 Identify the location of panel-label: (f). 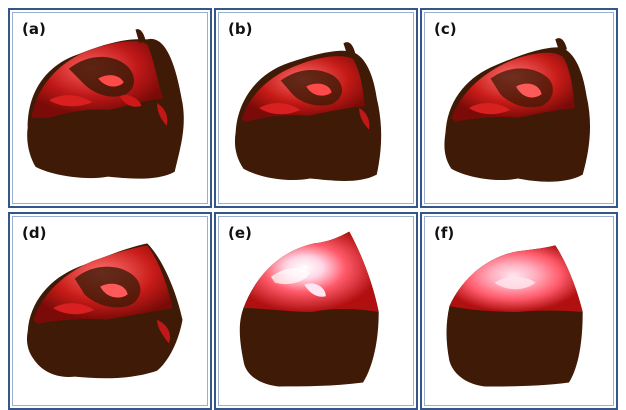
(444, 233).